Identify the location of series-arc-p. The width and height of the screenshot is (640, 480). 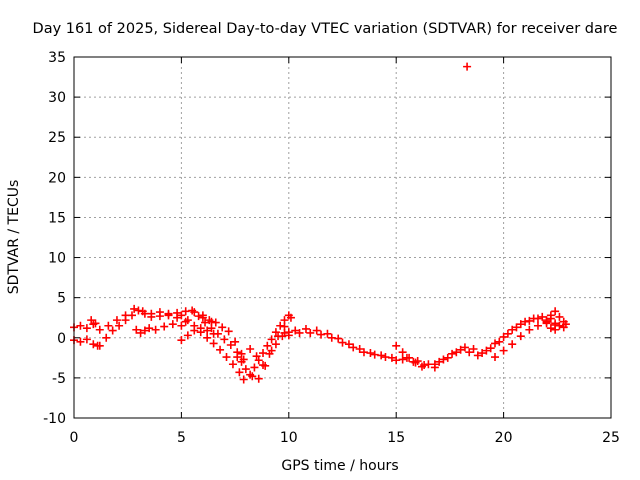
(409, 356).